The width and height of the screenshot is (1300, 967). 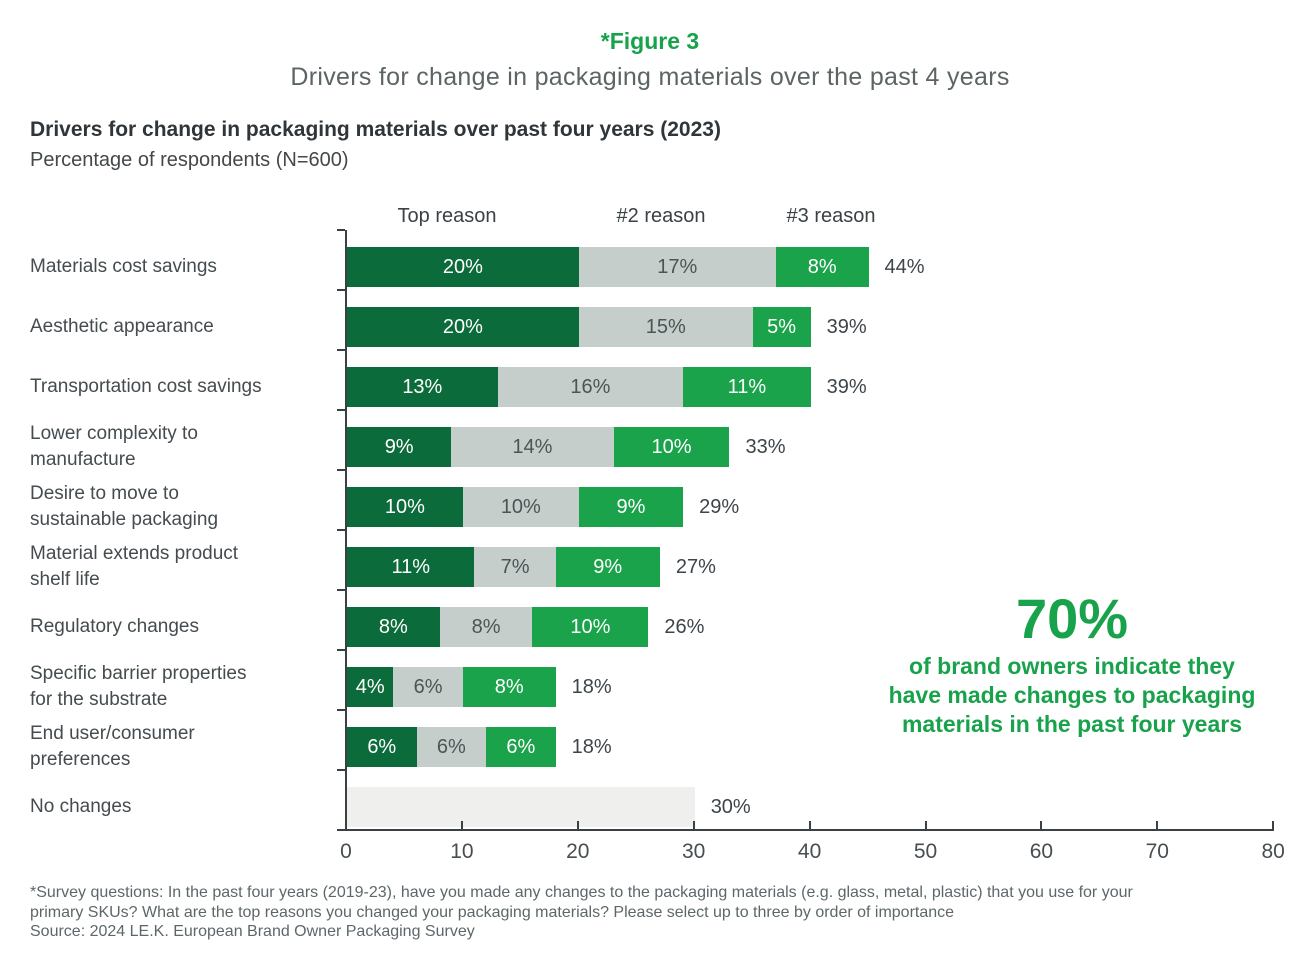 I want to click on bar-total-label: 33%, so click(x=765, y=446).